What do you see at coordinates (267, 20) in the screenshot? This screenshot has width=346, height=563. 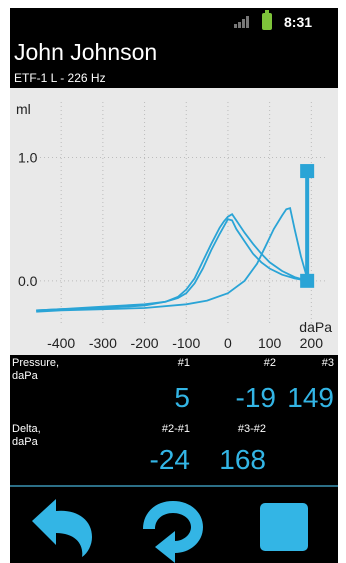 I see `battery-icon` at bounding box center [267, 20].